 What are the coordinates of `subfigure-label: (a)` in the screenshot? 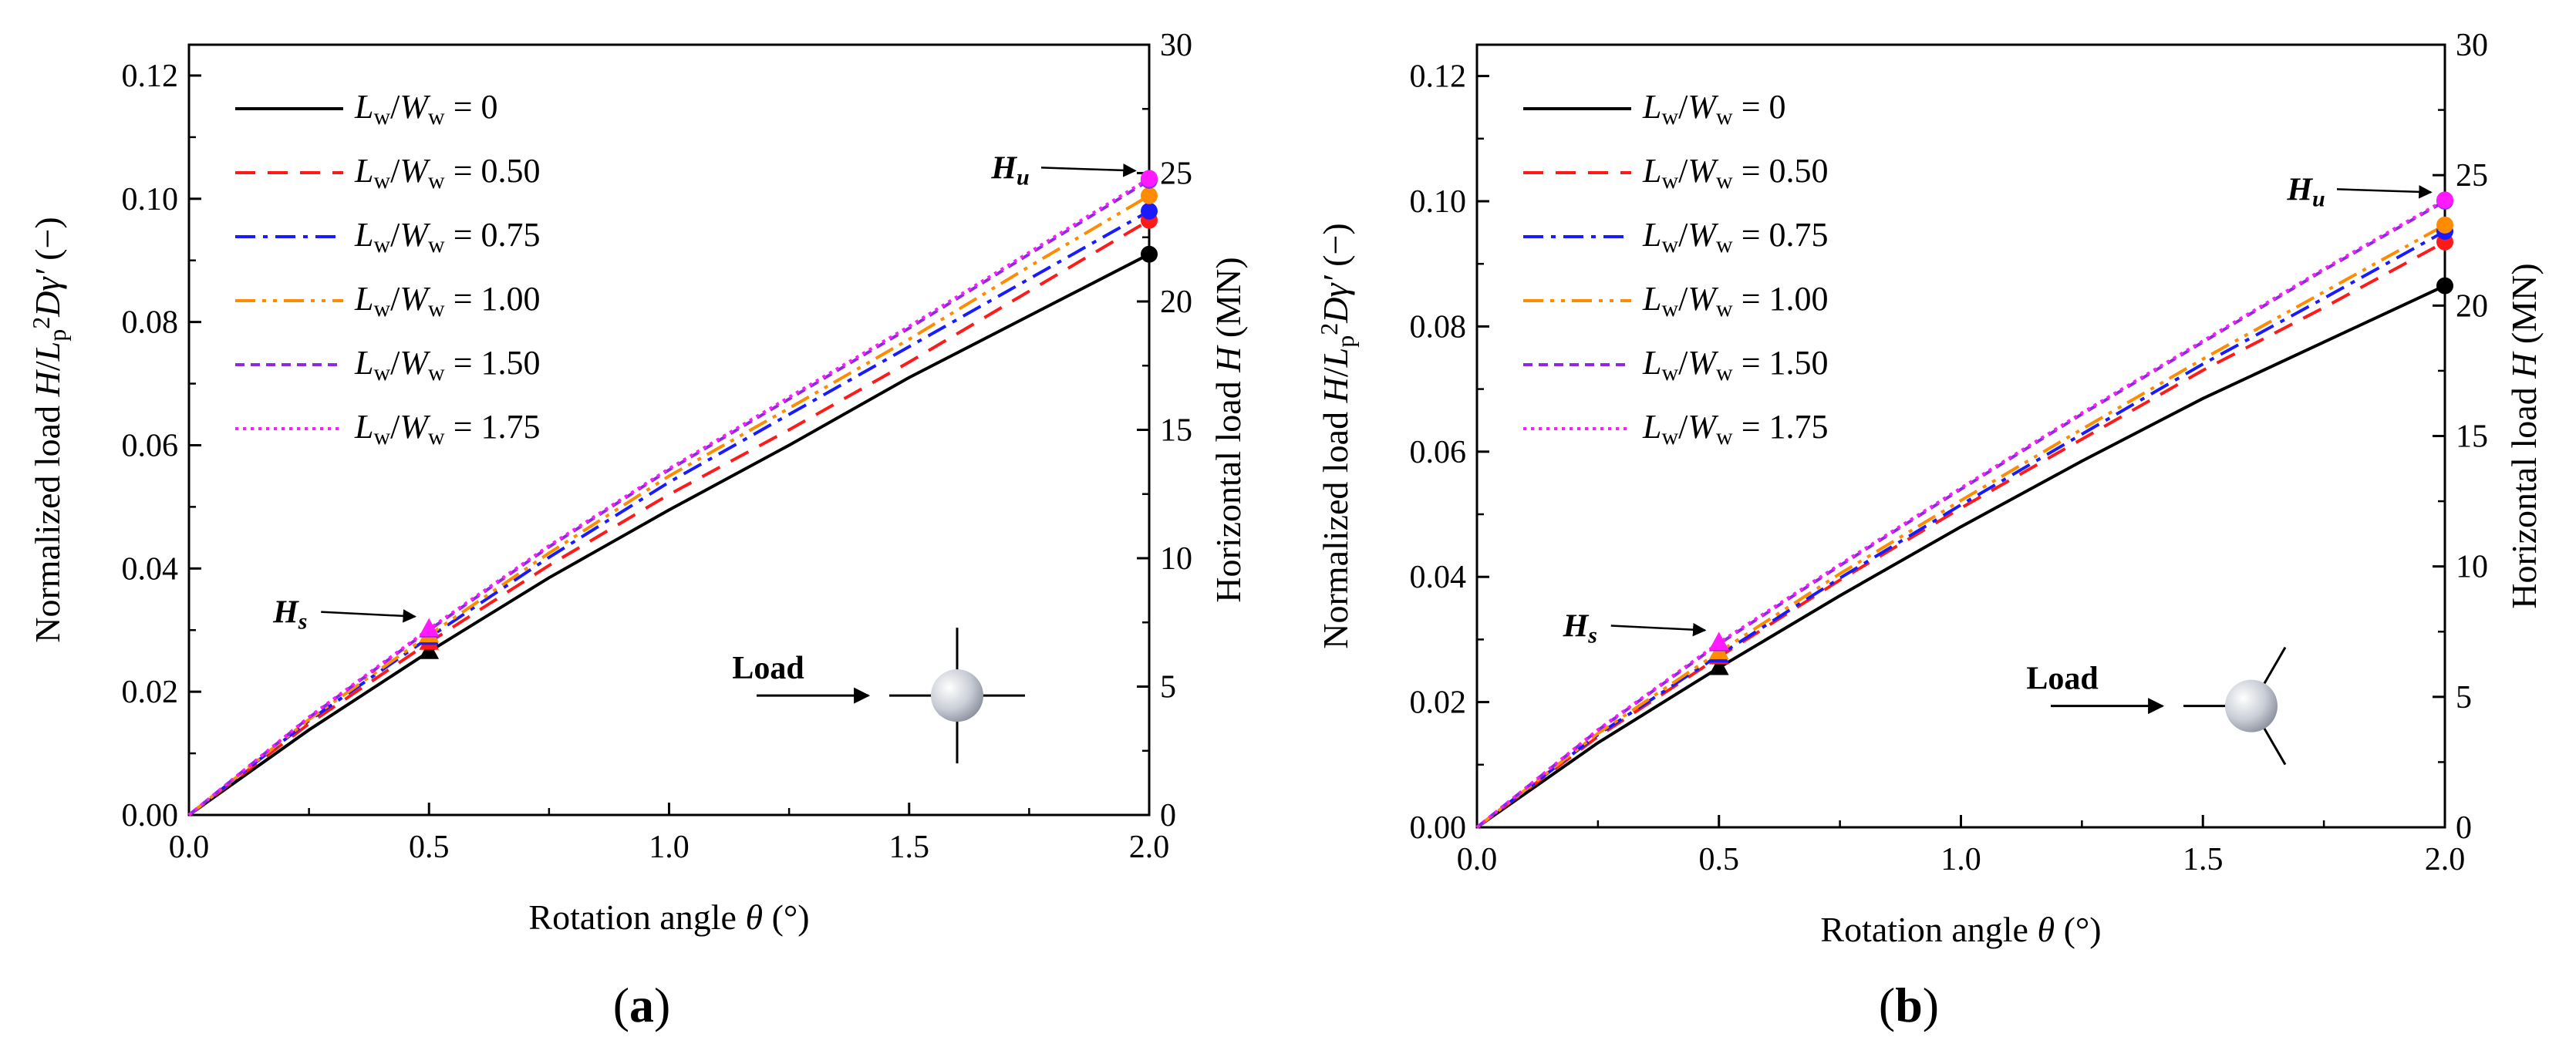 It's located at (642, 1005).